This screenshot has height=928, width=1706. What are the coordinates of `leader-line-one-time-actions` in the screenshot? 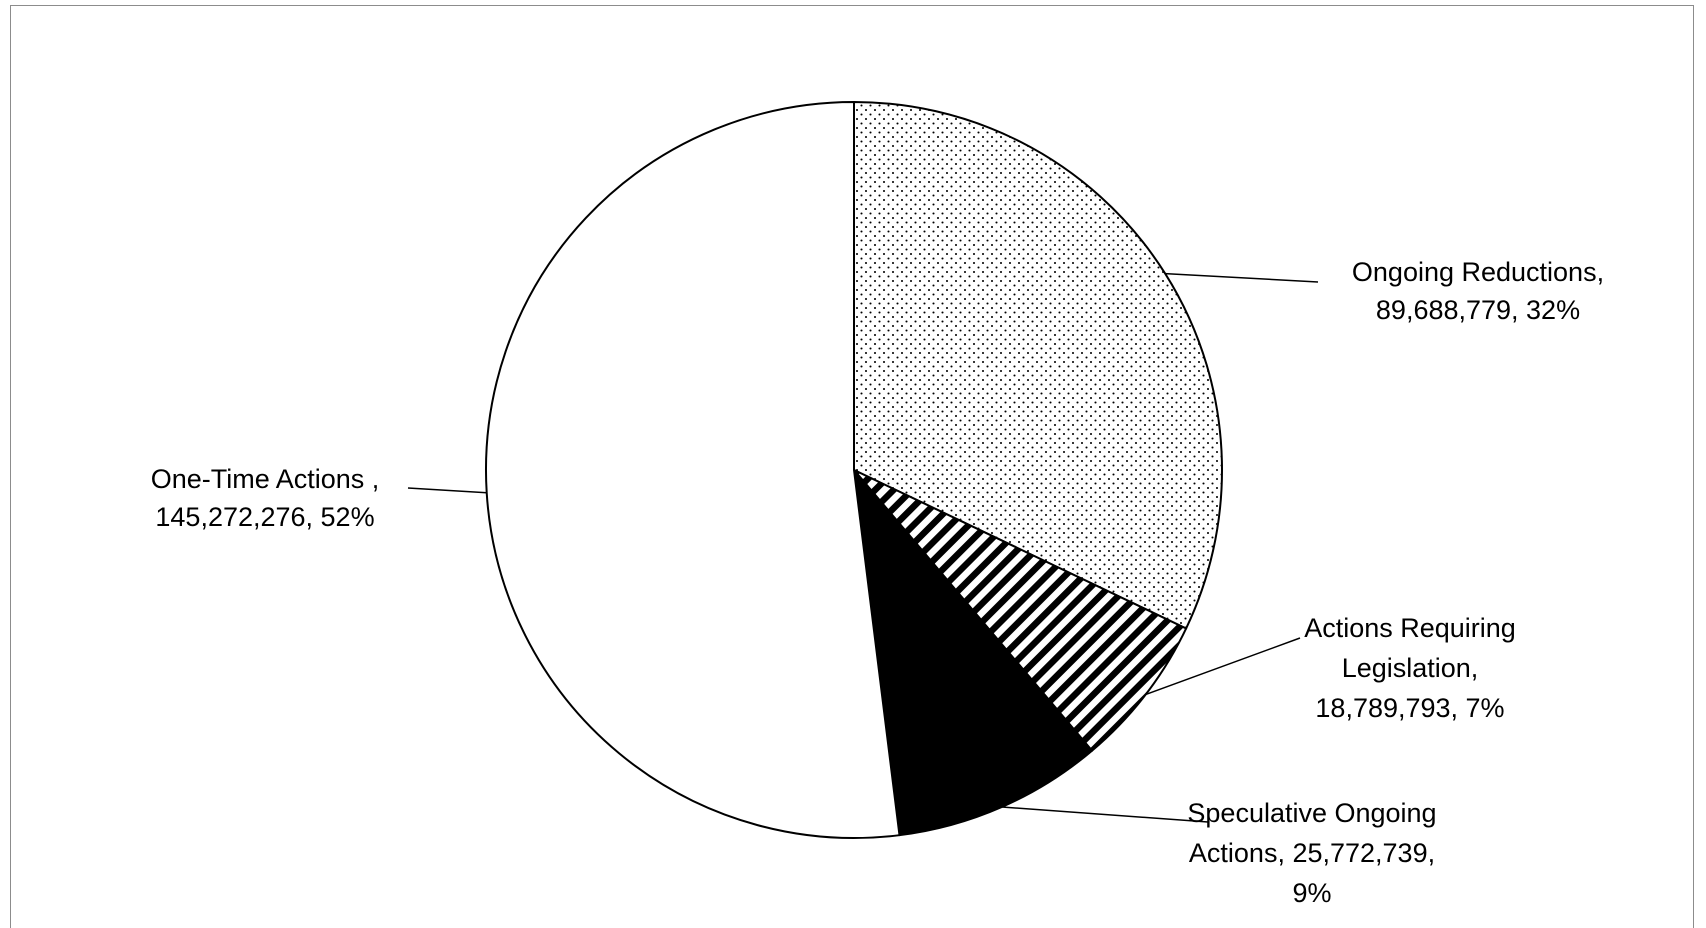 It's located at (447, 490).